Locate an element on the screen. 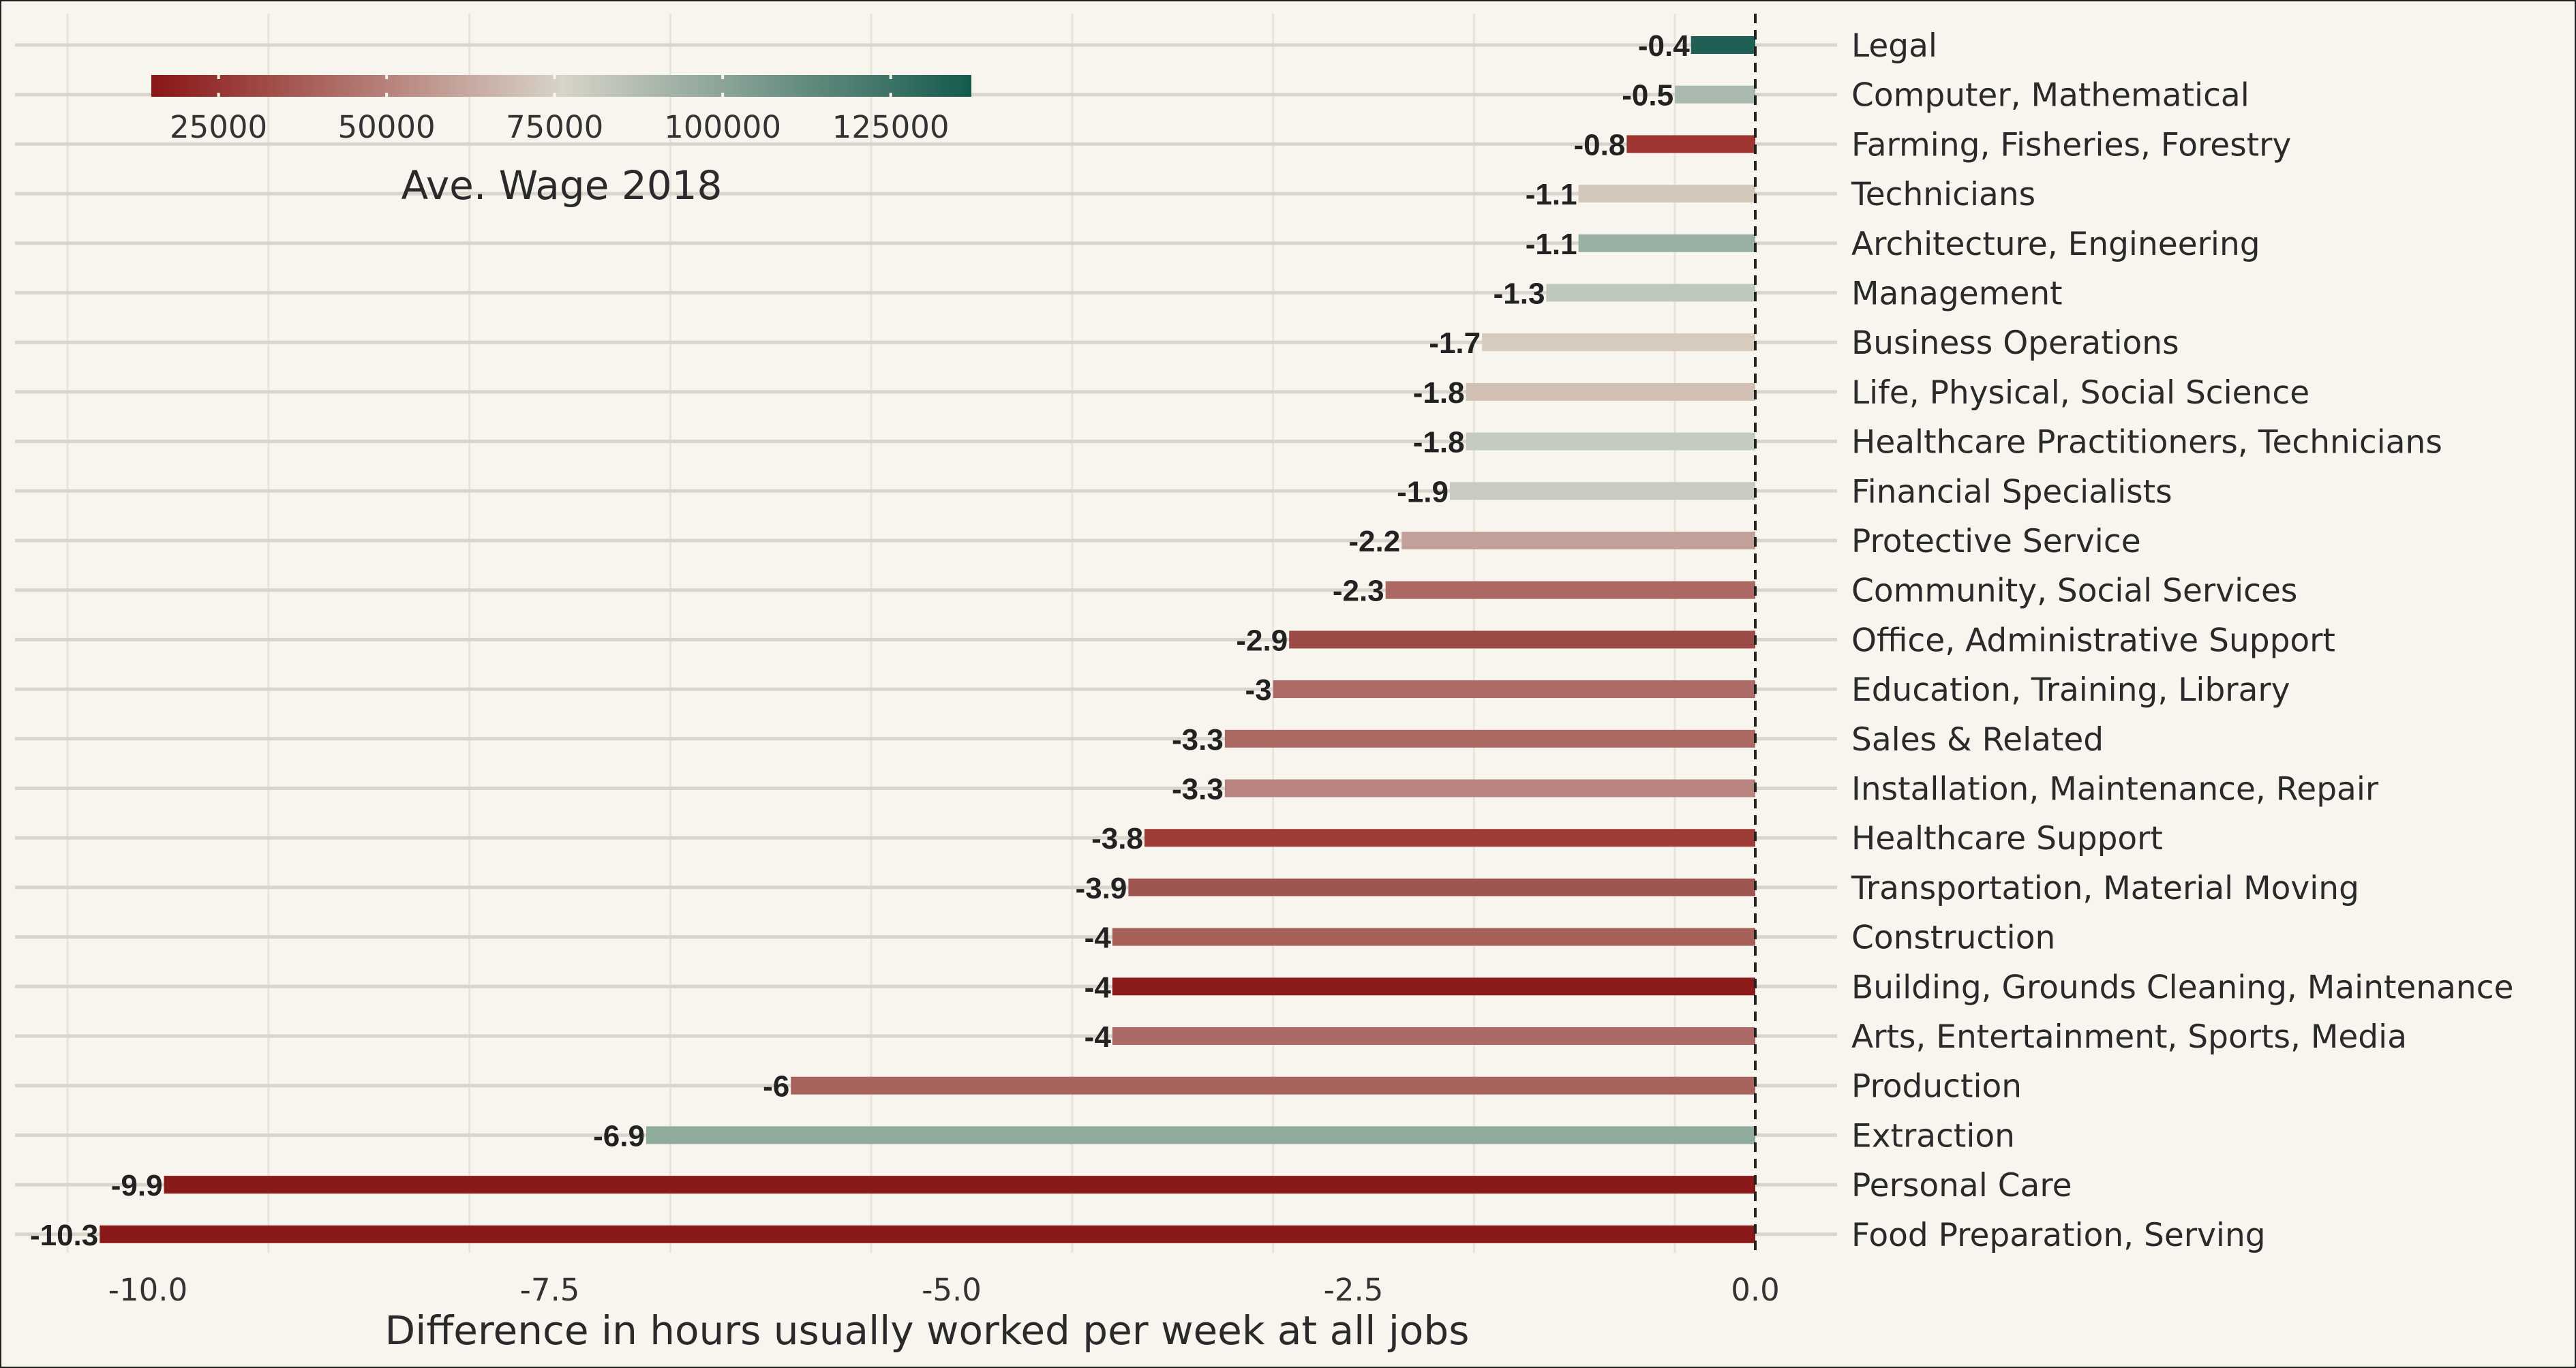 This screenshot has height=1368, width=2576. category-label: Food Preparation, Serving is located at coordinates (2058, 1235).